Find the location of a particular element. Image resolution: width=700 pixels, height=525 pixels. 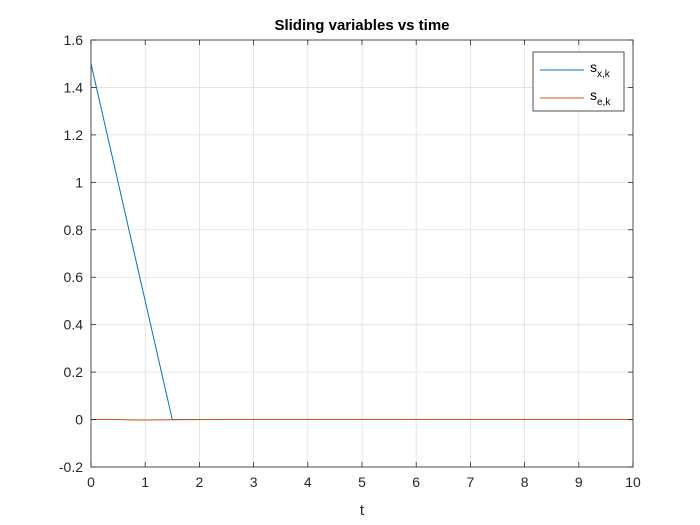

legend-box is located at coordinates (578, 81).